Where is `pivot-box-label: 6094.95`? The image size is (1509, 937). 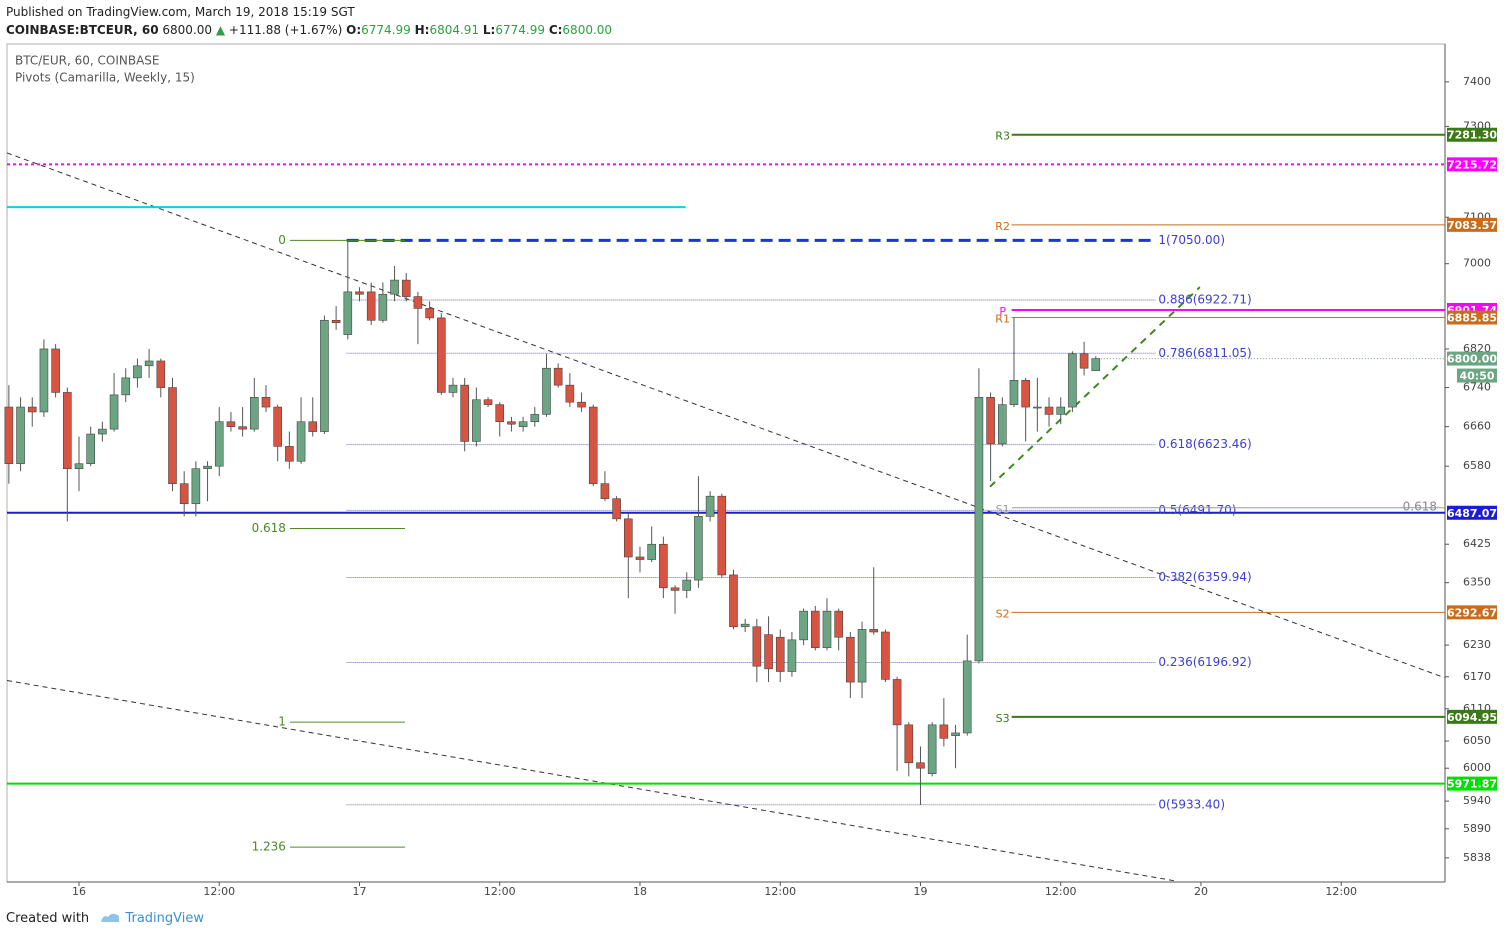
pivot-box-label: 6094.95 is located at coordinates (1472, 717).